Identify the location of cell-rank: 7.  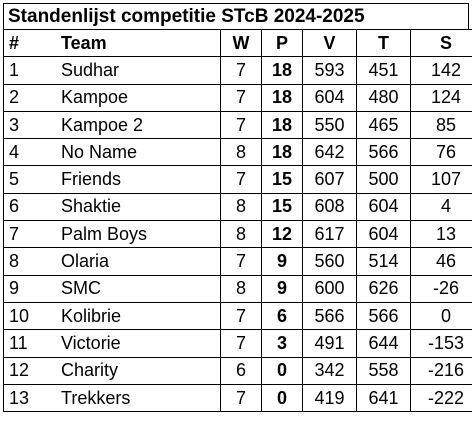
(29, 234).